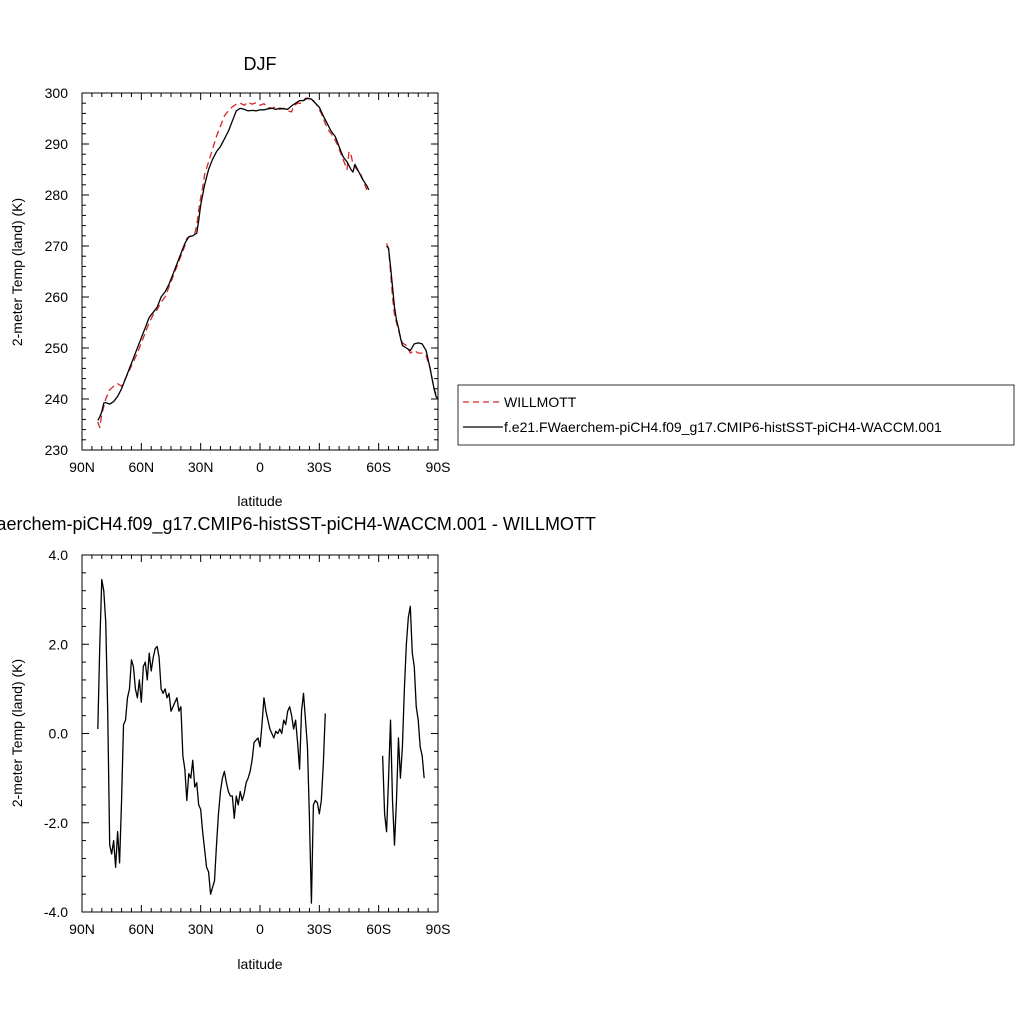  I want to click on top-plot-frame, so click(260, 271).